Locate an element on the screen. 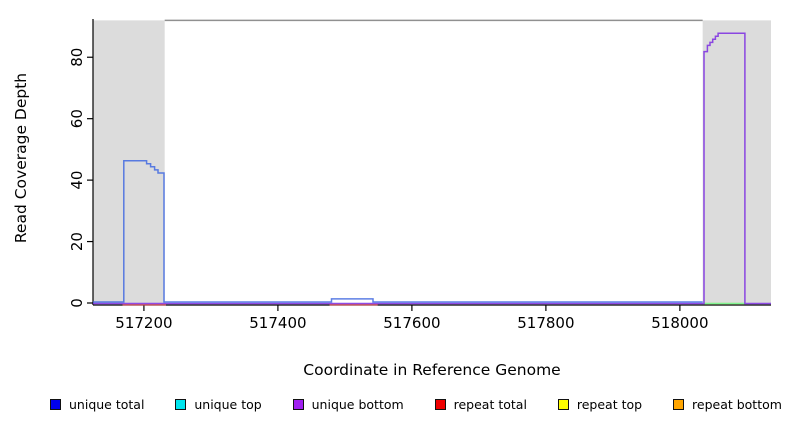  y-tick-label: 80 is located at coordinates (77, 57).